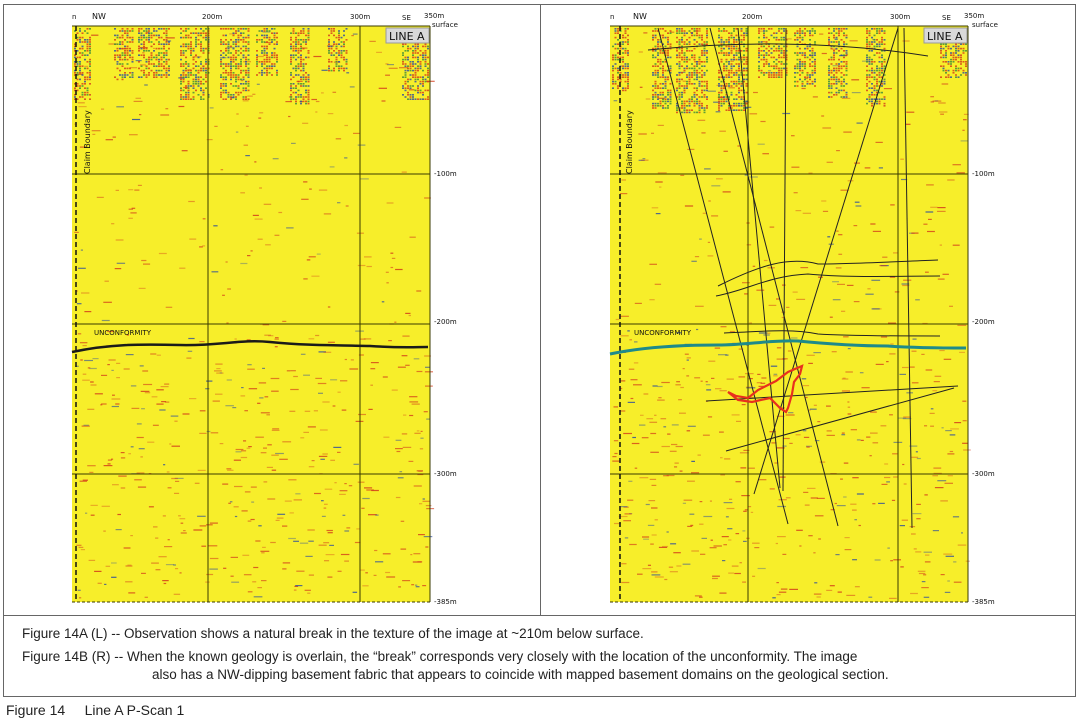  What do you see at coordinates (251, 66) in the screenshot?
I see `surface-bands` at bounding box center [251, 66].